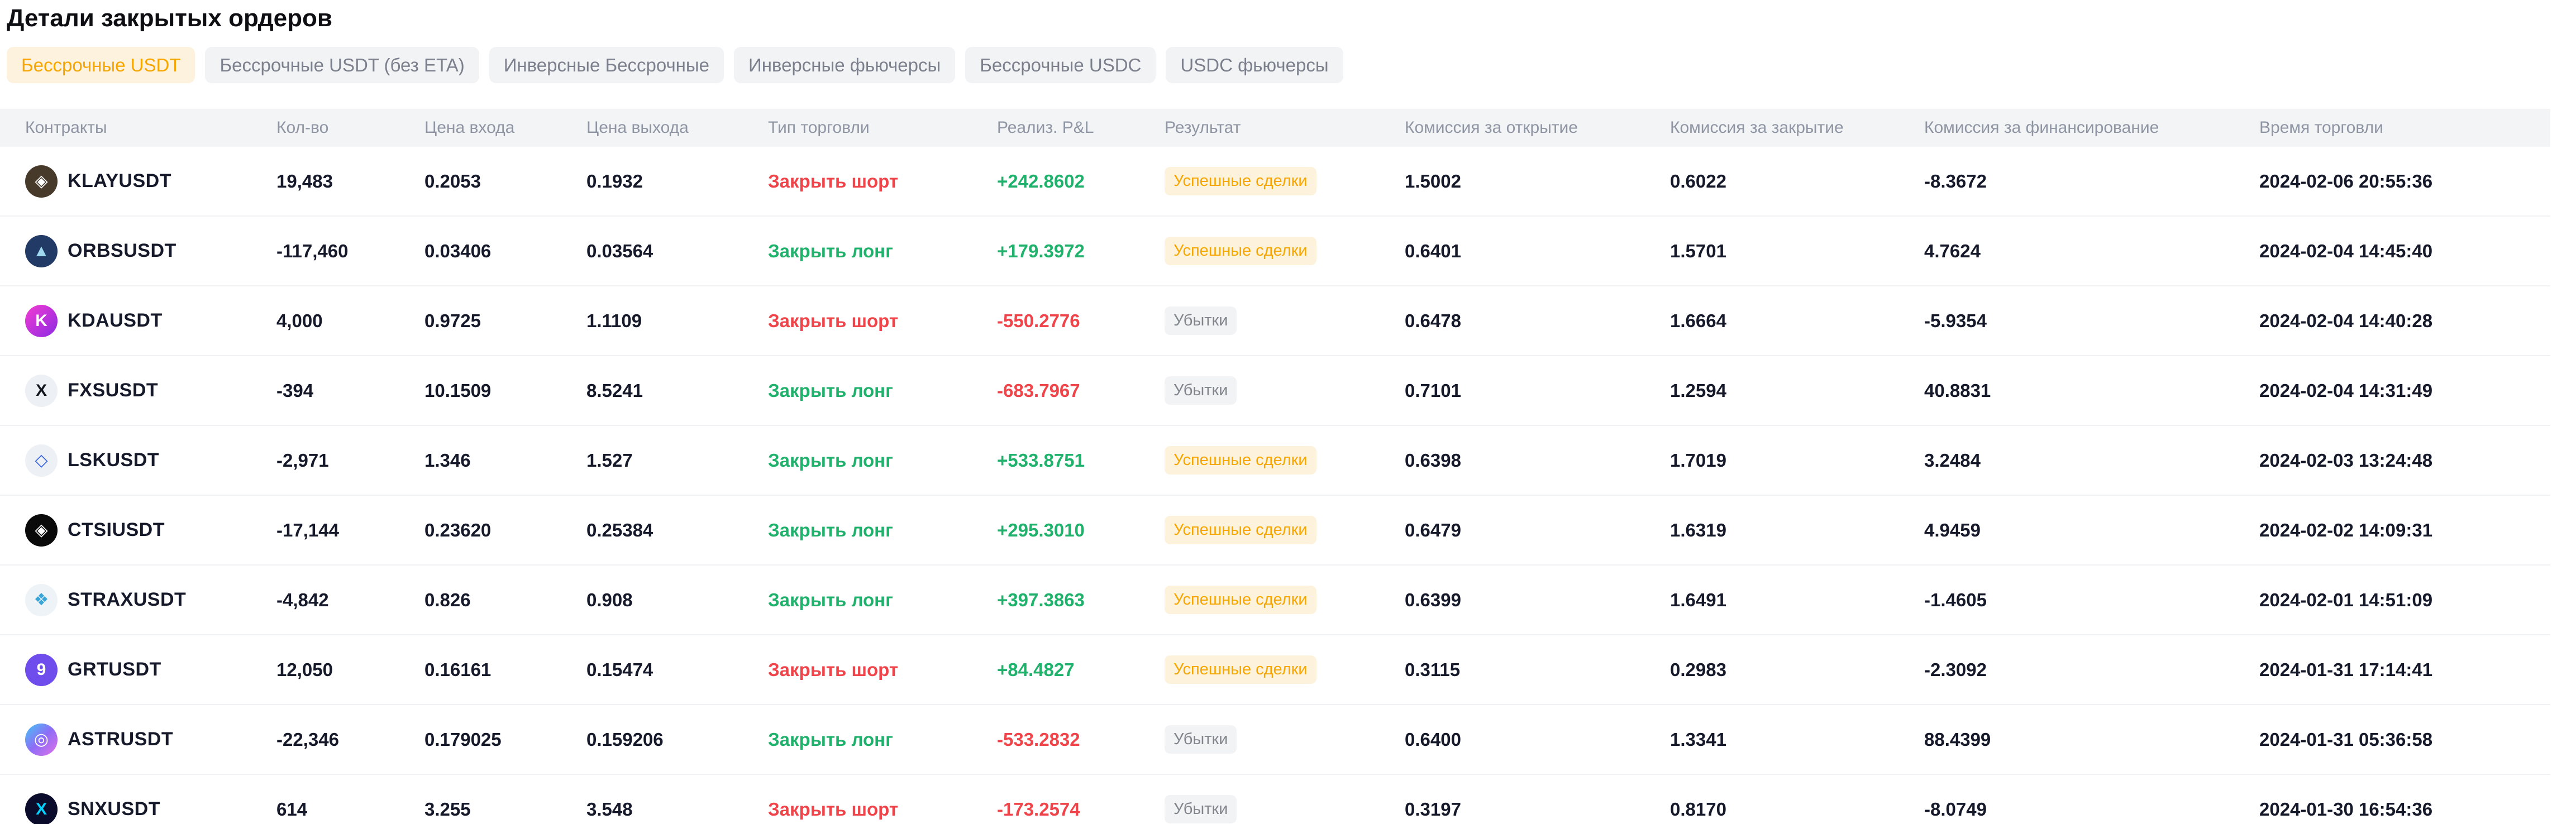 The width and height of the screenshot is (2576, 824). What do you see at coordinates (819, 128) in the screenshot?
I see `col-header-trade-type: Тип торговли` at bounding box center [819, 128].